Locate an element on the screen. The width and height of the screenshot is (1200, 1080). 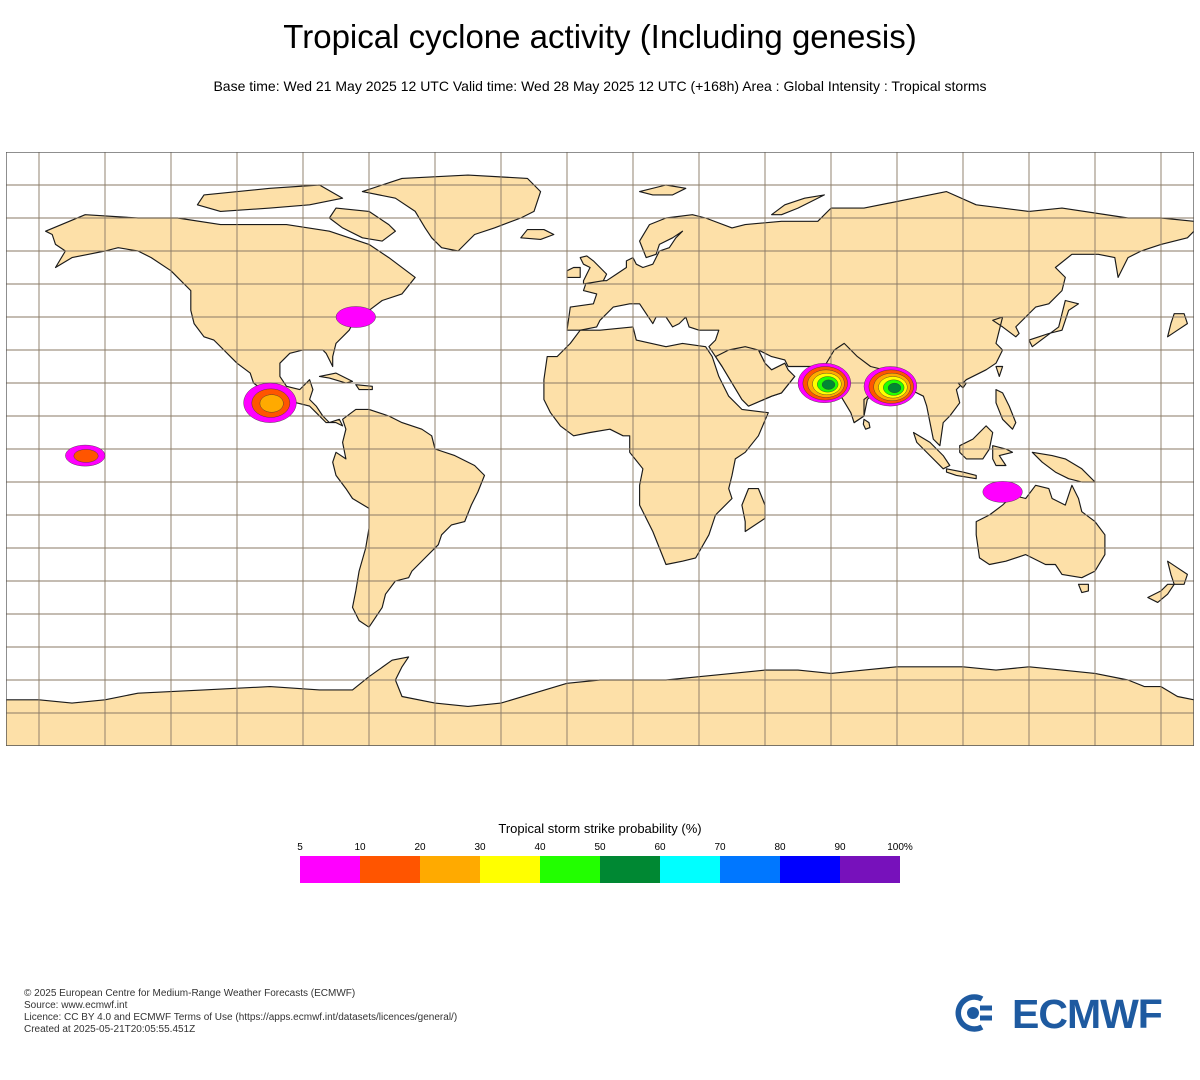
ecmwf-logo: ECMWF is located at coordinates (1059, 1013).